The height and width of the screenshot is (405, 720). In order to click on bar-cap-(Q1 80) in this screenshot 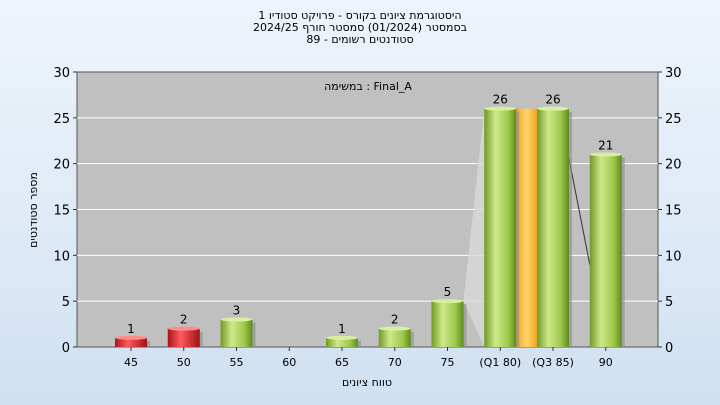, I will do `click(500, 109)`.